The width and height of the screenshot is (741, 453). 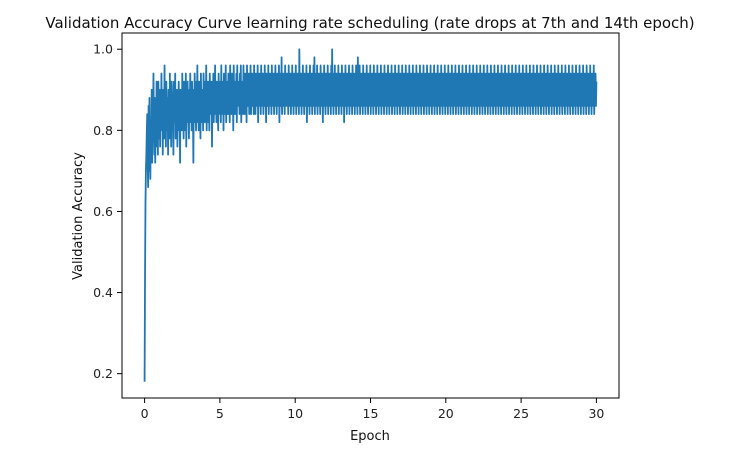 What do you see at coordinates (446, 413) in the screenshot?
I see `x-tick-label: 20` at bounding box center [446, 413].